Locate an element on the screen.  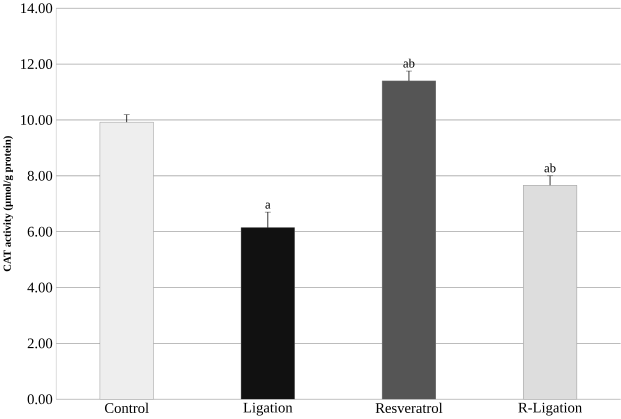
y-tick-label: 14.00 is located at coordinates (36, 8).